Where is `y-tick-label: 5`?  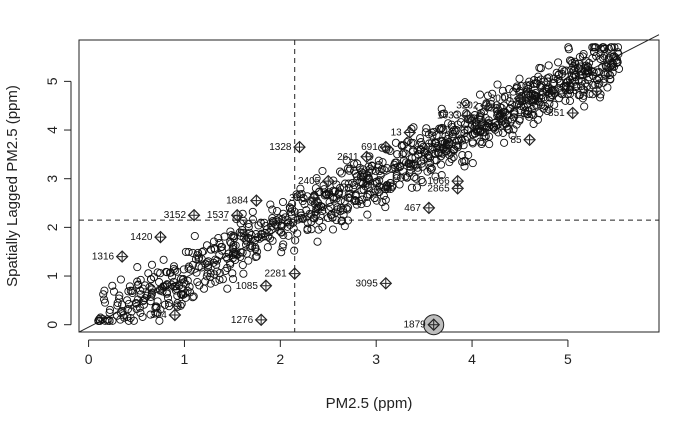
y-tick-label: 5 is located at coordinates (52, 81).